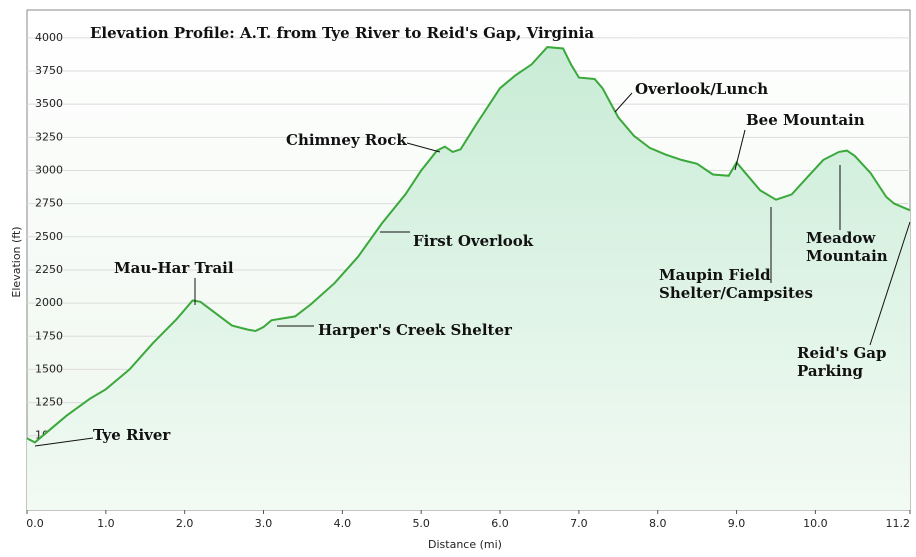  I want to click on annotation: Maupin Field, so click(715, 275).